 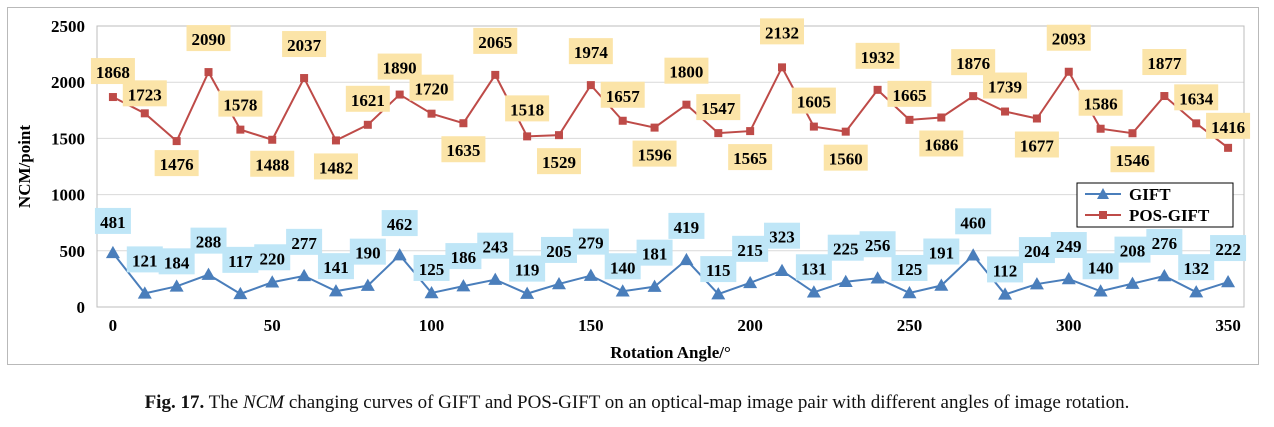 What do you see at coordinates (559, 251) in the screenshot?
I see `data-label: 205` at bounding box center [559, 251].